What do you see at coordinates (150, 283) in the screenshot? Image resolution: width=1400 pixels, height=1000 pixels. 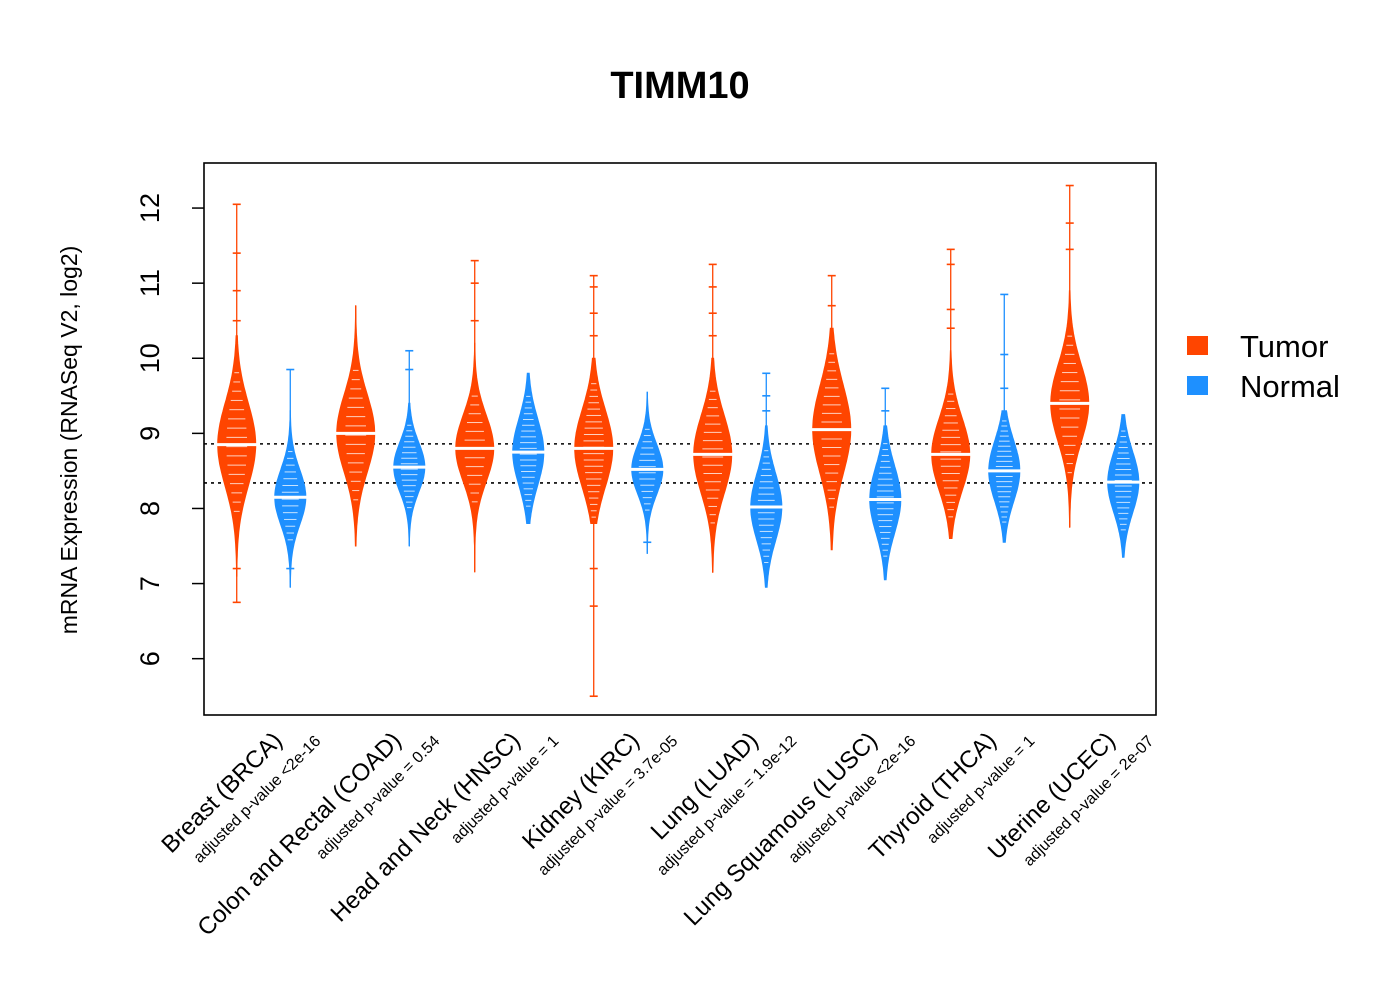 I see `y-tick-label: 11` at bounding box center [150, 283].